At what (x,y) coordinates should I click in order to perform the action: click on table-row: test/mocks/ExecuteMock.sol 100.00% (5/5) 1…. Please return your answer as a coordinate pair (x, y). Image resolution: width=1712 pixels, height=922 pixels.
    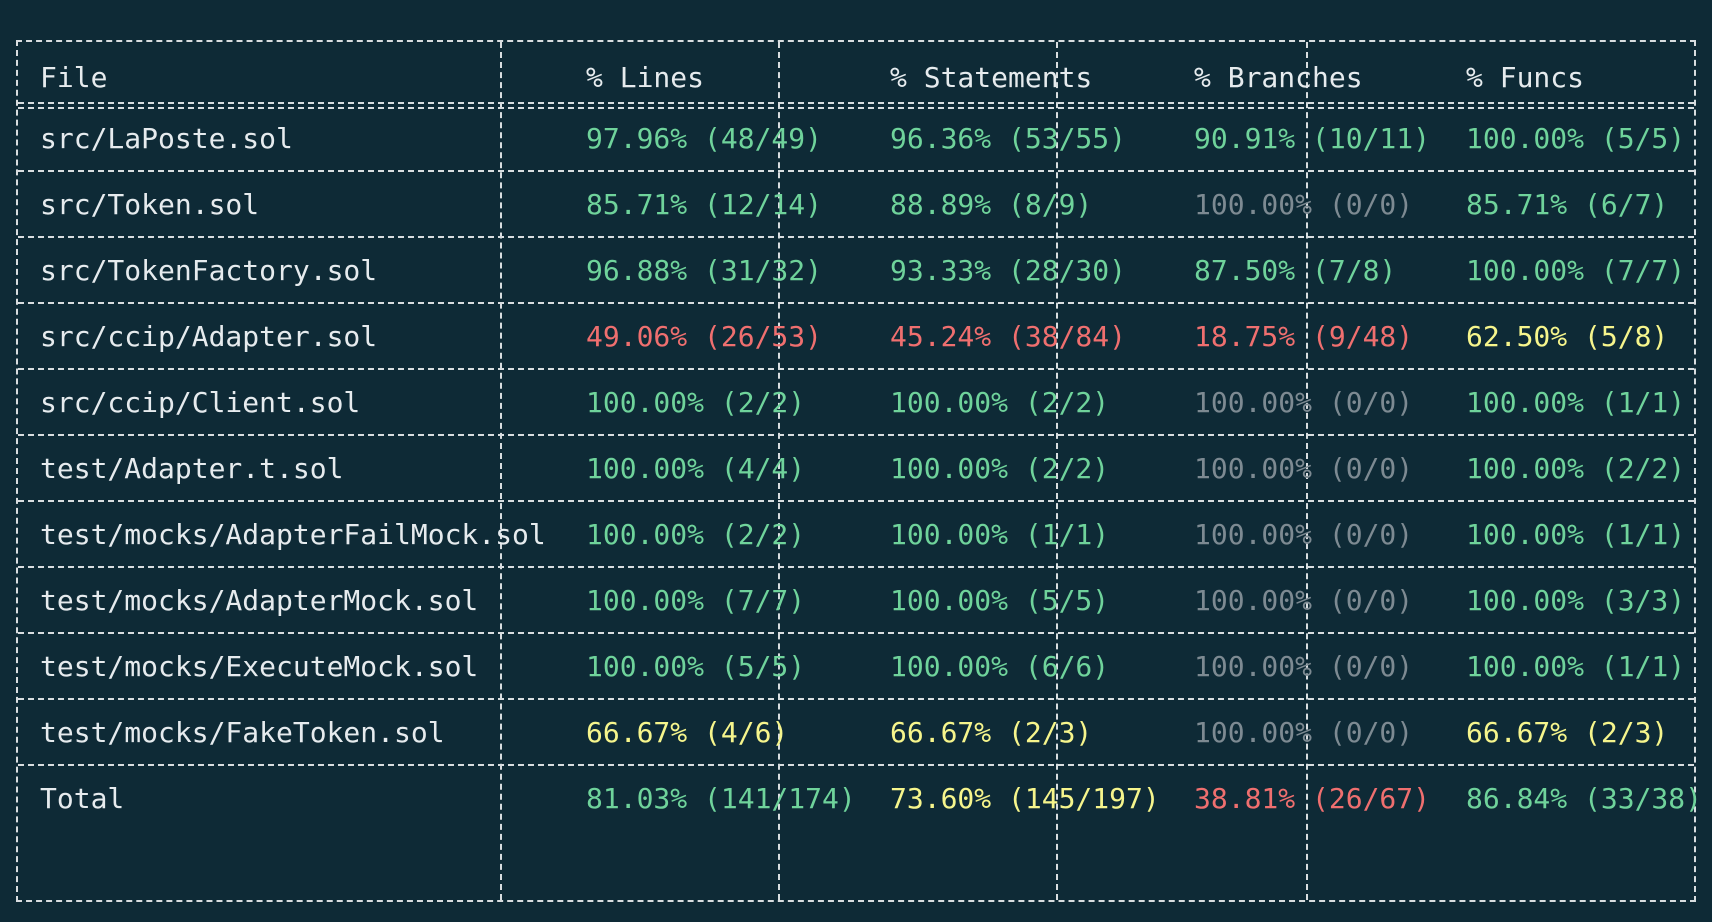
    Looking at the image, I should click on (856, 667).